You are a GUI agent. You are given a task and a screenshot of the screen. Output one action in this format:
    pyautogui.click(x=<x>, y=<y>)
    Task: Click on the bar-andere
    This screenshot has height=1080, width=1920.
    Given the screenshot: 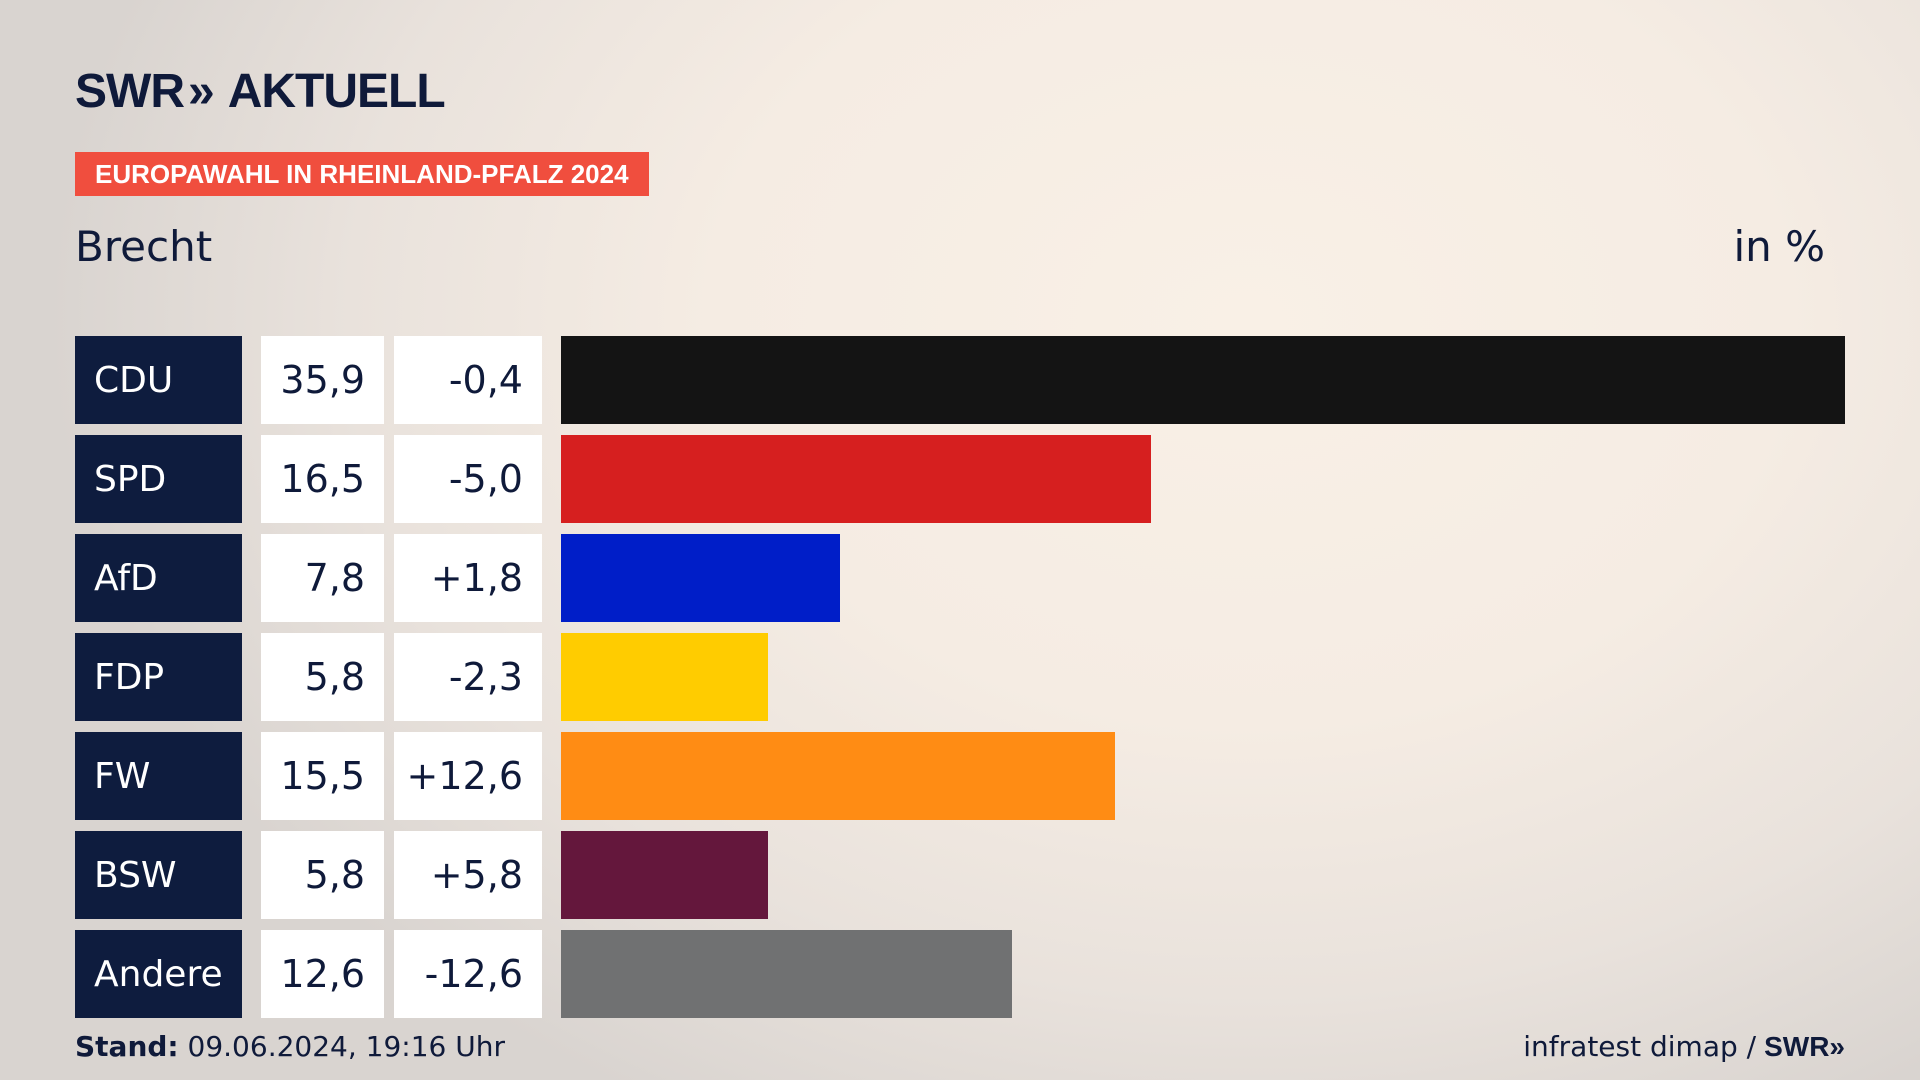 What is the action you would take?
    pyautogui.click(x=786, y=974)
    